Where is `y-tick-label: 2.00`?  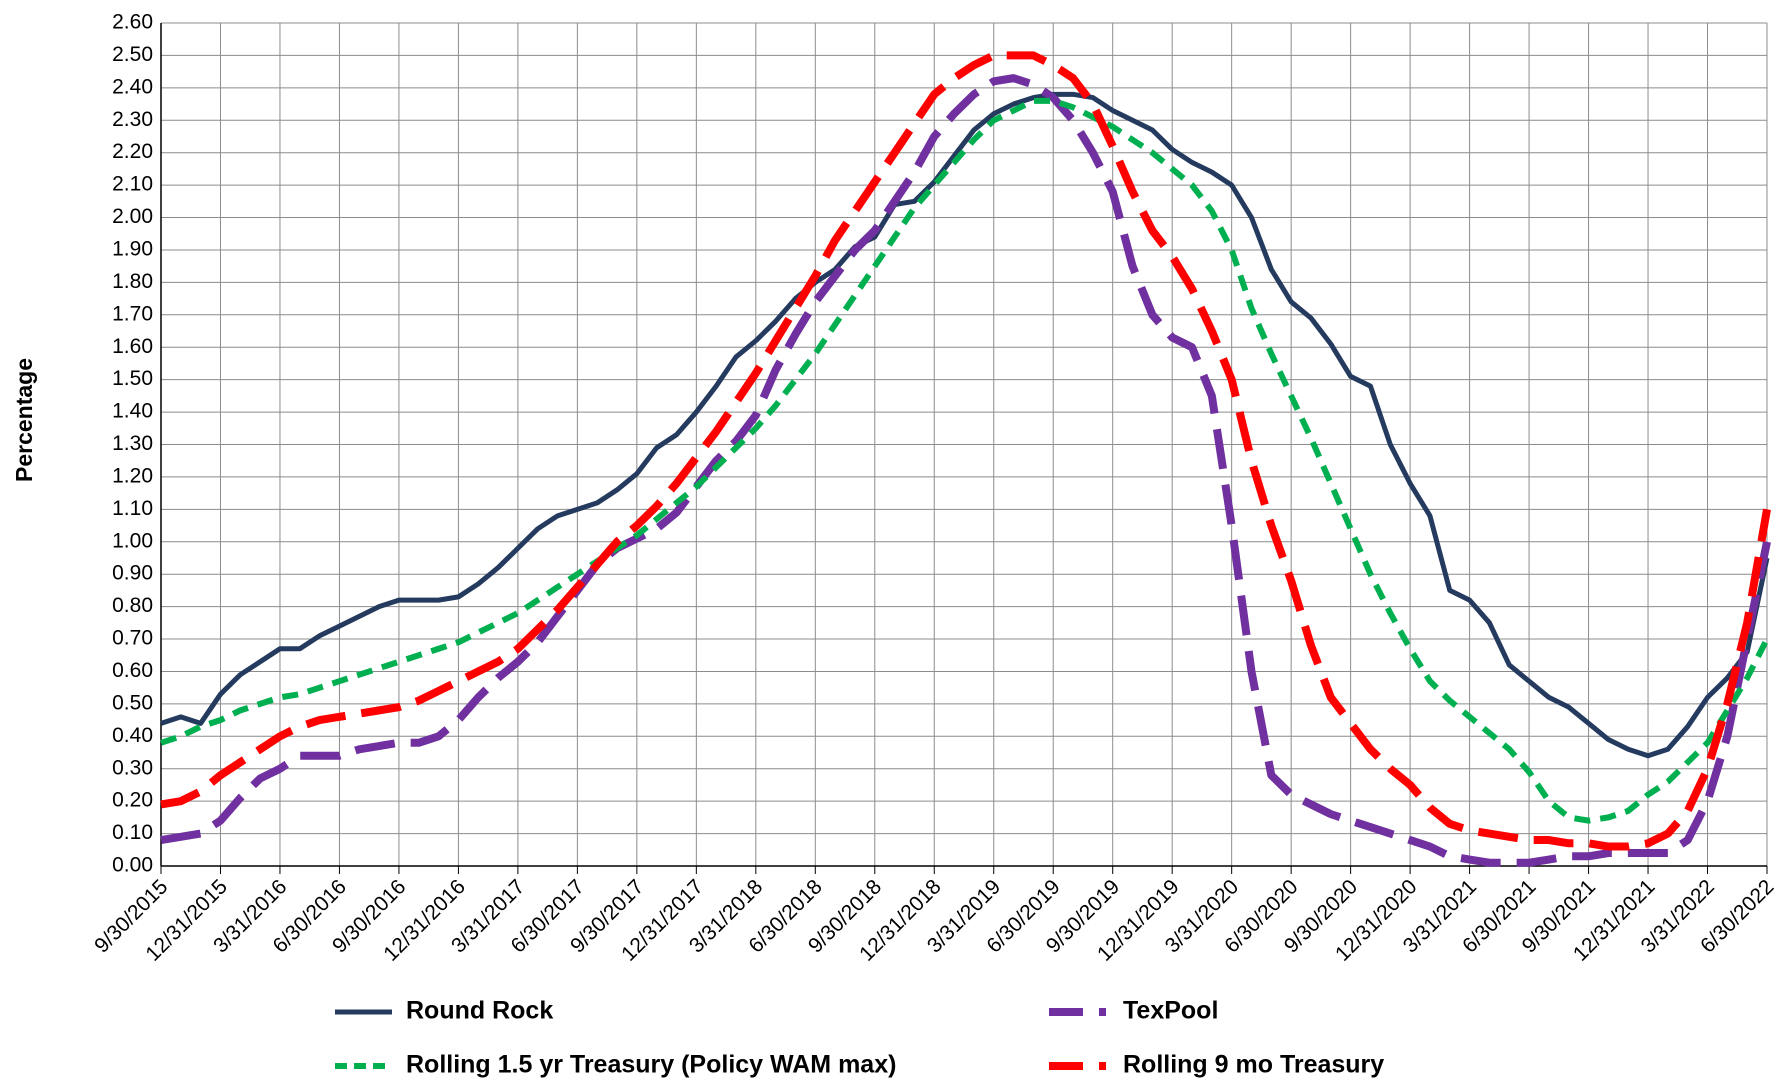 y-tick-label: 2.00 is located at coordinates (132, 216).